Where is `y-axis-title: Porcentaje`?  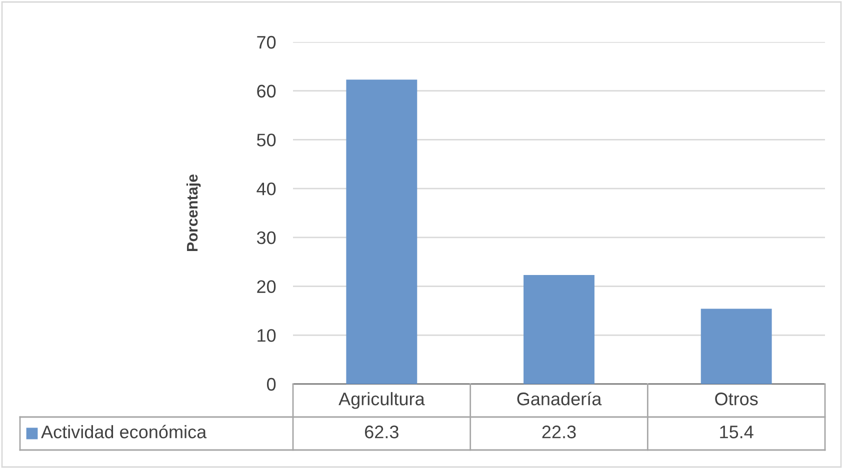
y-axis-title: Porcentaje is located at coordinates (193, 213).